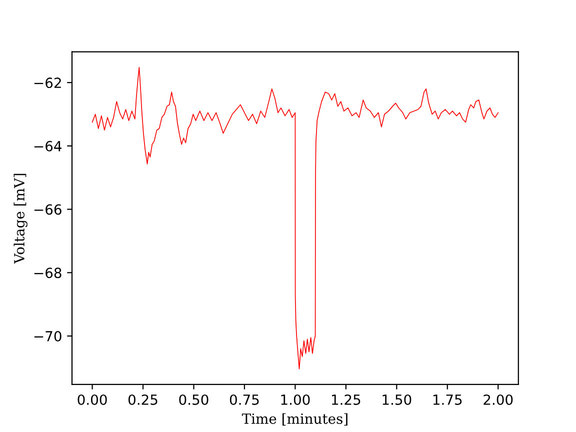  What do you see at coordinates (48, 146) in the screenshot?
I see `y-tick-label: −64` at bounding box center [48, 146].